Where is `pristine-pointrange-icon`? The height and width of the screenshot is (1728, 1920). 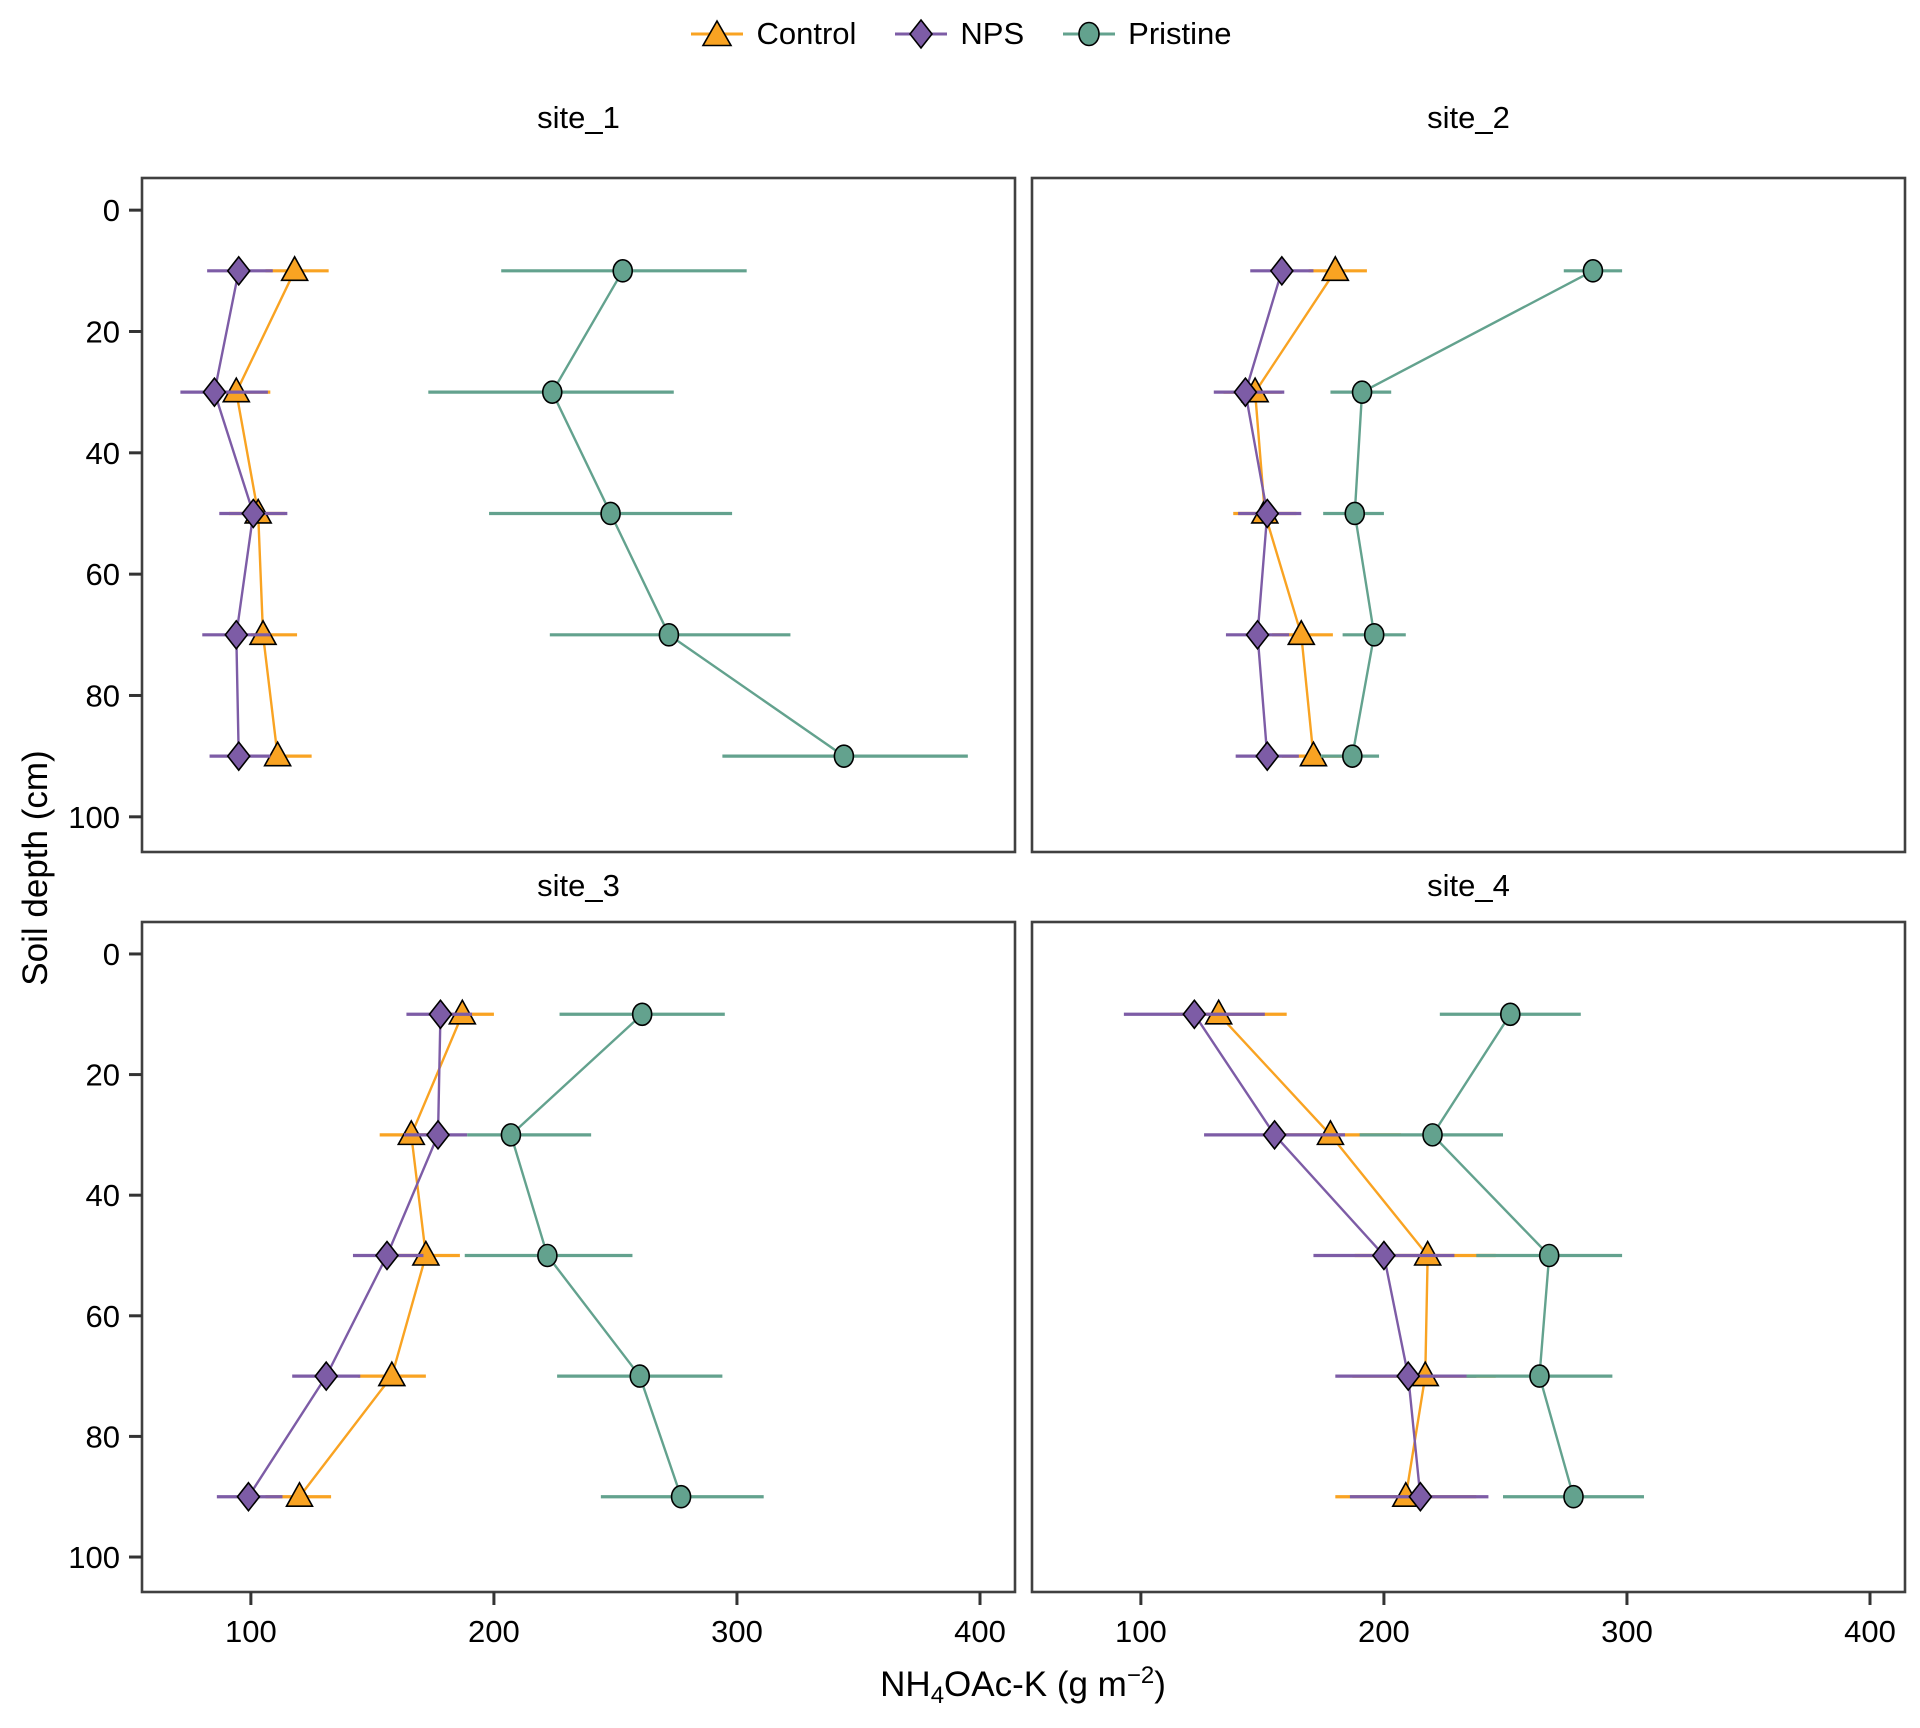 pristine-pointrange-icon is located at coordinates (1089, 34).